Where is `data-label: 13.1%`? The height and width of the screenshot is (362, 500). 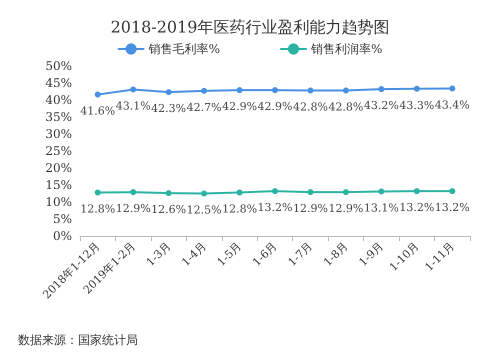 data-label: 13.1% is located at coordinates (381, 207).